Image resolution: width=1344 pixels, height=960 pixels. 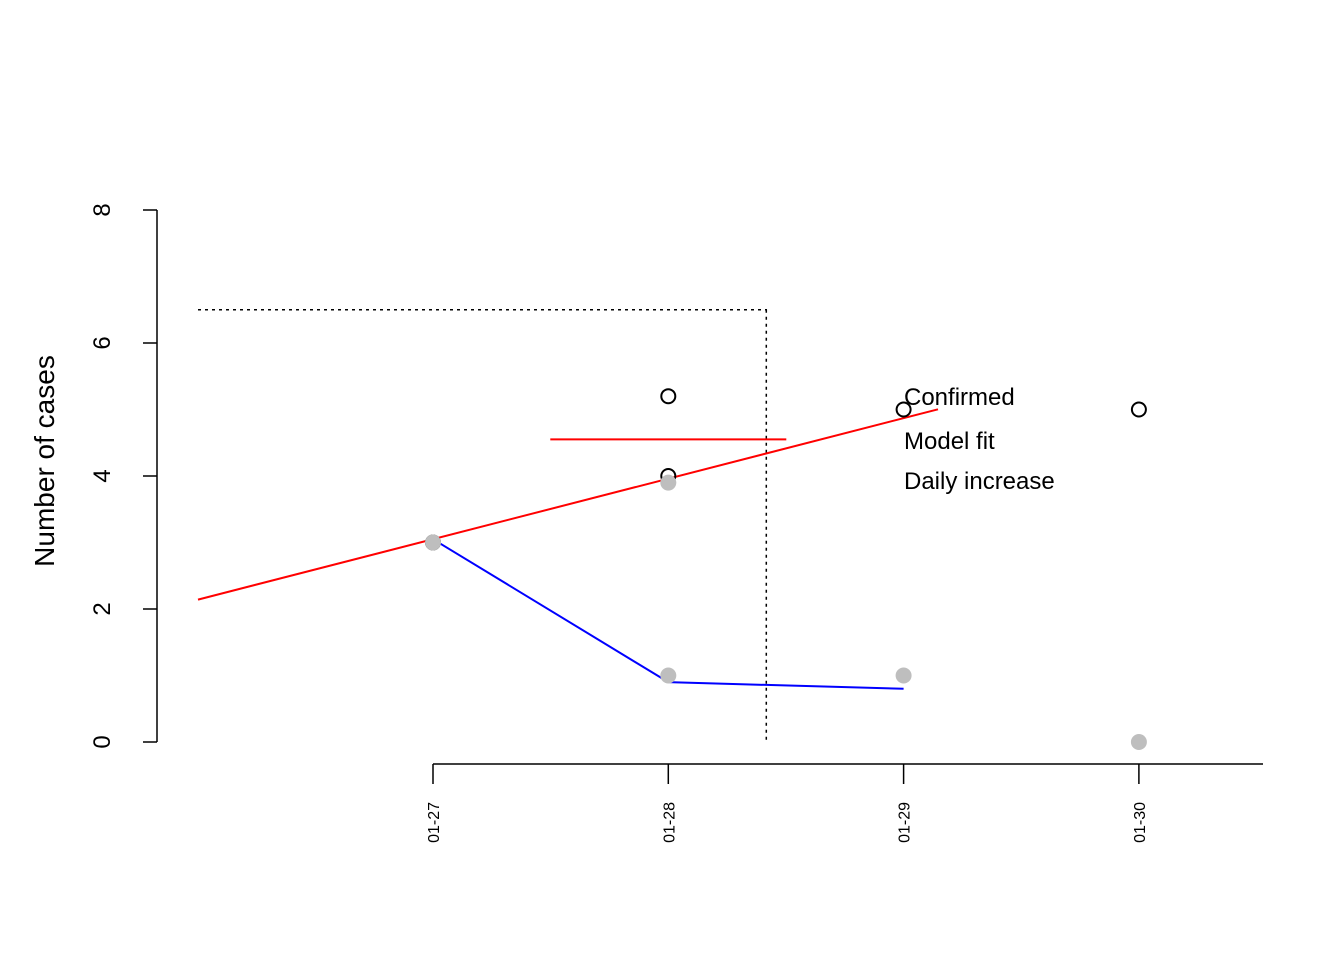 What do you see at coordinates (102, 608) in the screenshot?
I see `y-tick-label: 2` at bounding box center [102, 608].